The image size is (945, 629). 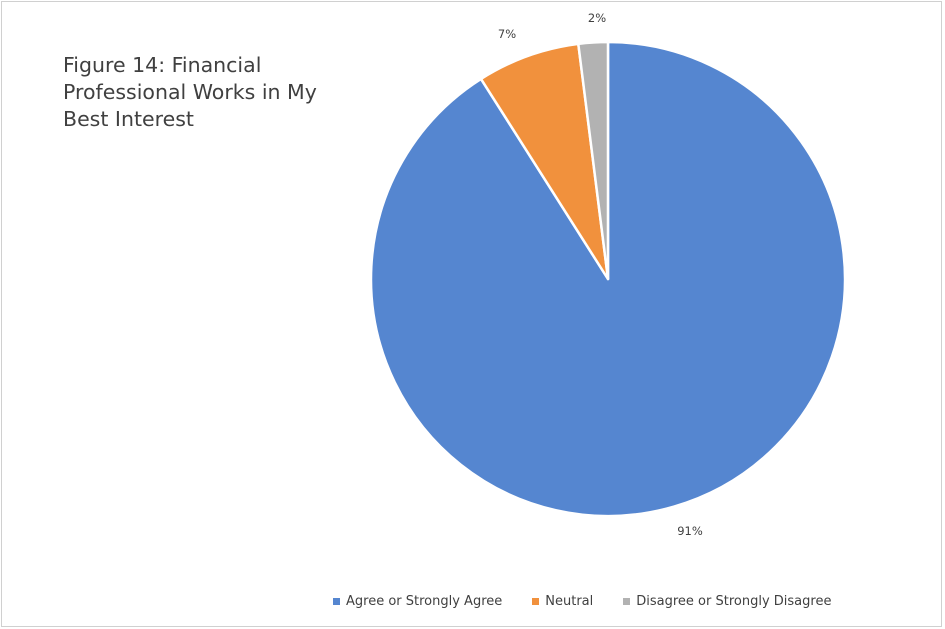 I want to click on data-label-agree: 91%, so click(x=690, y=531).